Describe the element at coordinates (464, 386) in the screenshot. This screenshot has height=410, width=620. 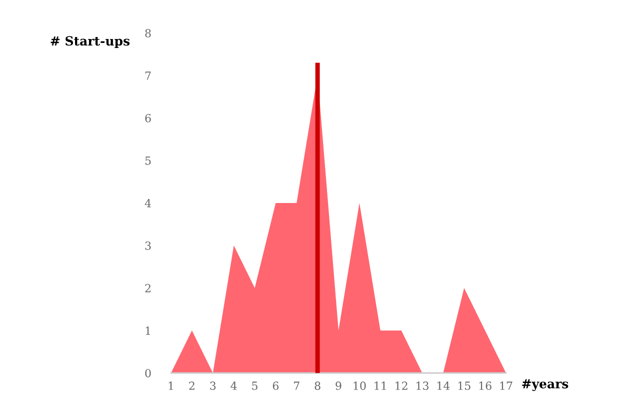
I see `x-tick-label: 15` at that location.